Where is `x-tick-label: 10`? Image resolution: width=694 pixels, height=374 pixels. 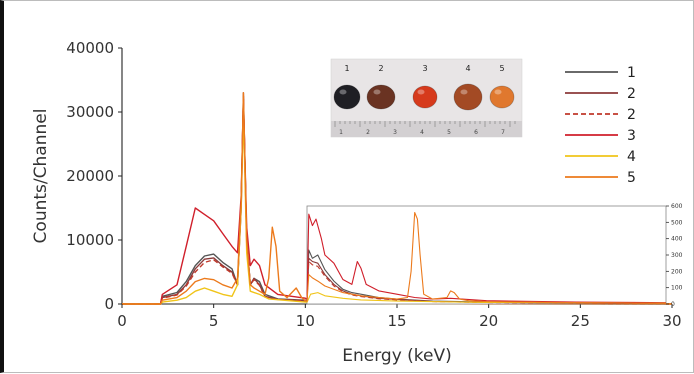 x-tick-label: 10 is located at coordinates (305, 321).